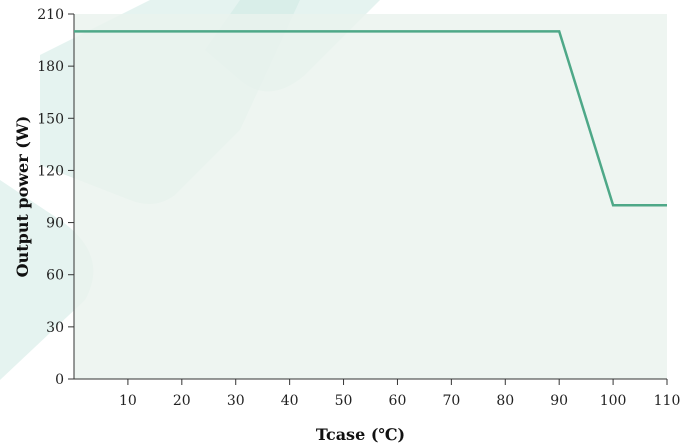  I want to click on x-tick-label: 40, so click(290, 401).